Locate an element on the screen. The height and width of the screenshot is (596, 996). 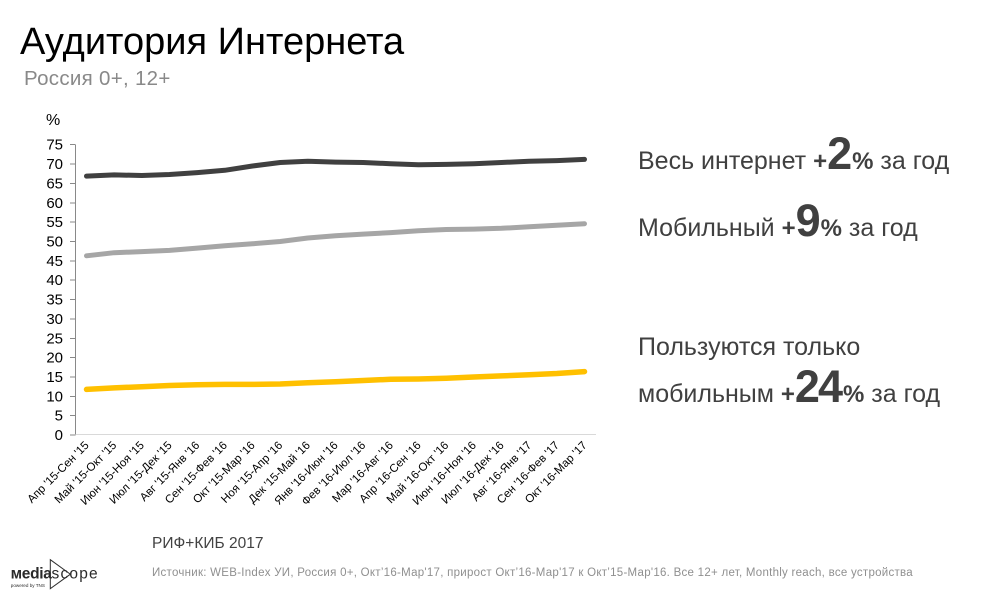
svg-text: 0 is located at coordinates (59, 435).